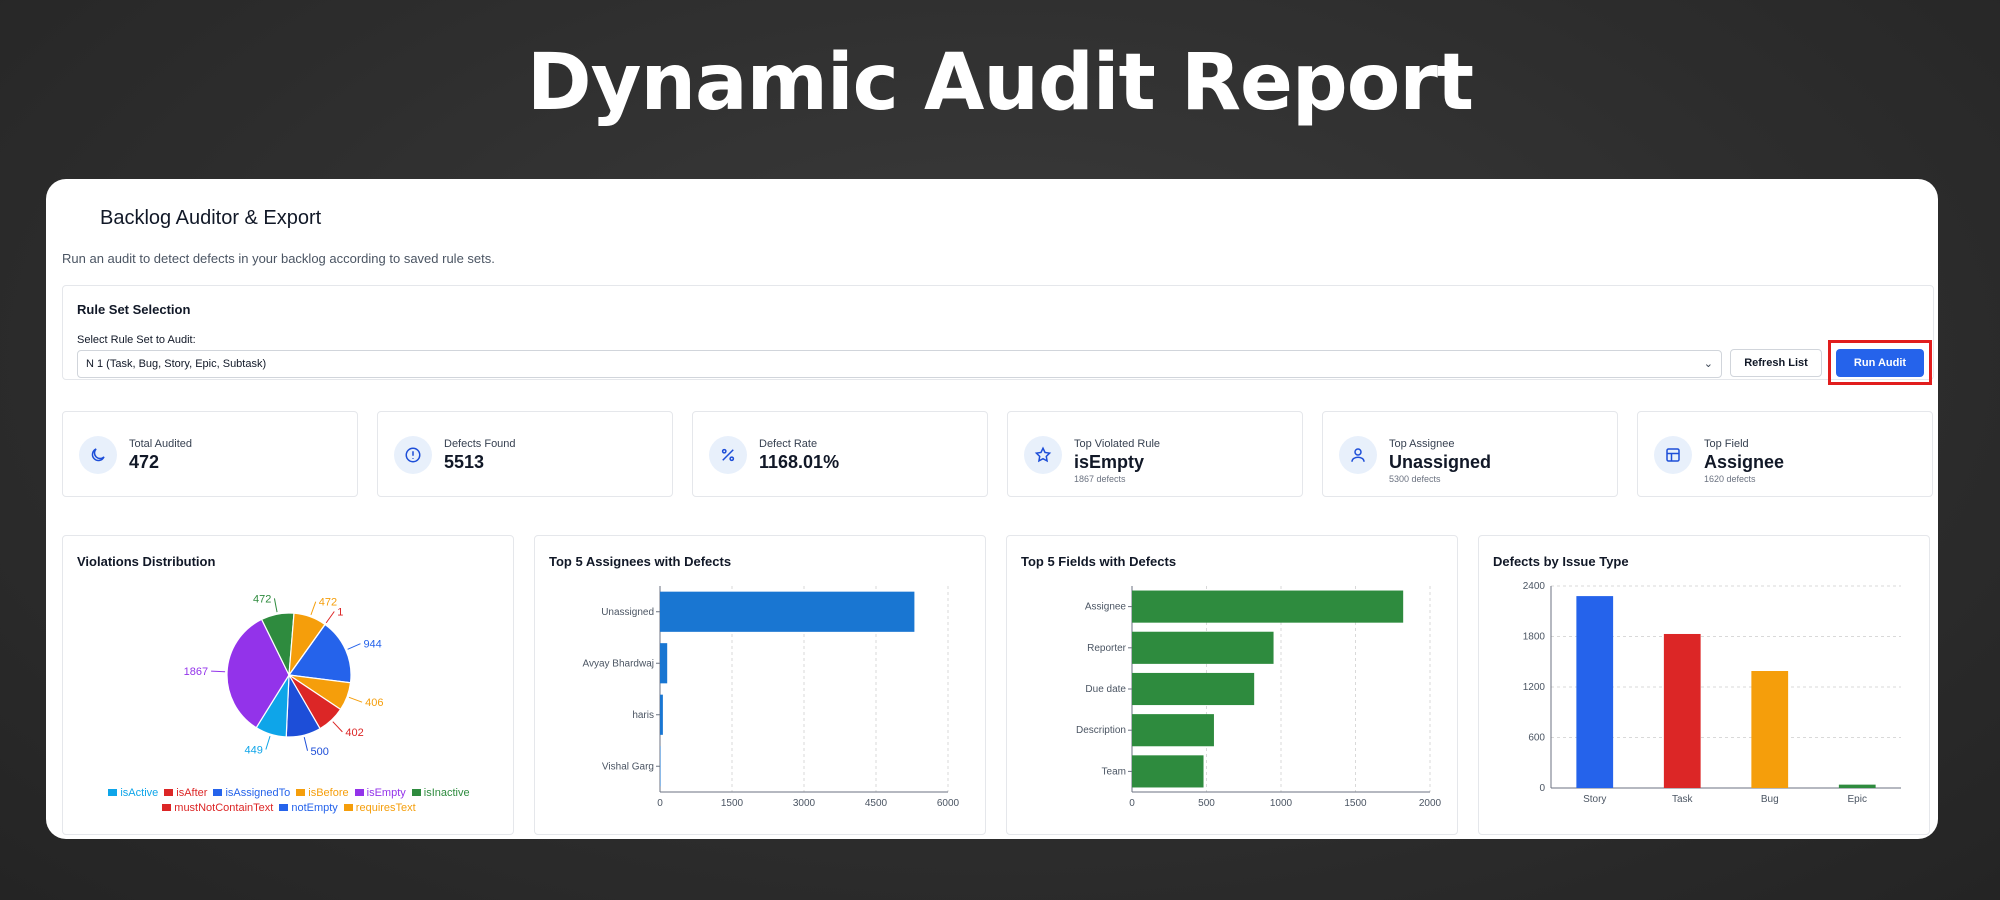  What do you see at coordinates (1534, 586) in the screenshot?
I see `y-tick-label: 2400` at bounding box center [1534, 586].